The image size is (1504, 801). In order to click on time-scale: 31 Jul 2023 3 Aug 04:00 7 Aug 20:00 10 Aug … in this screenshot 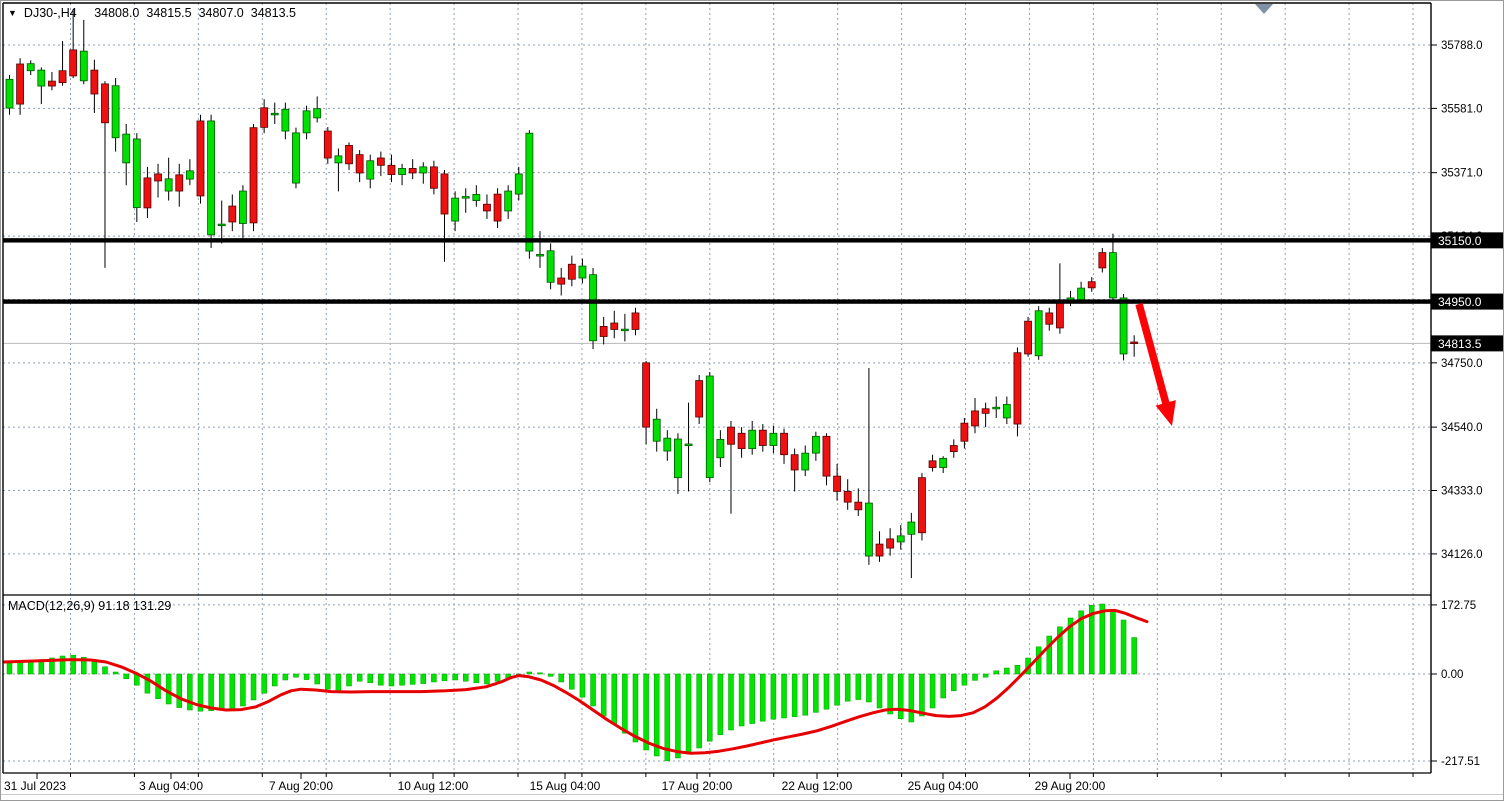, I will do `click(709, 783)`.